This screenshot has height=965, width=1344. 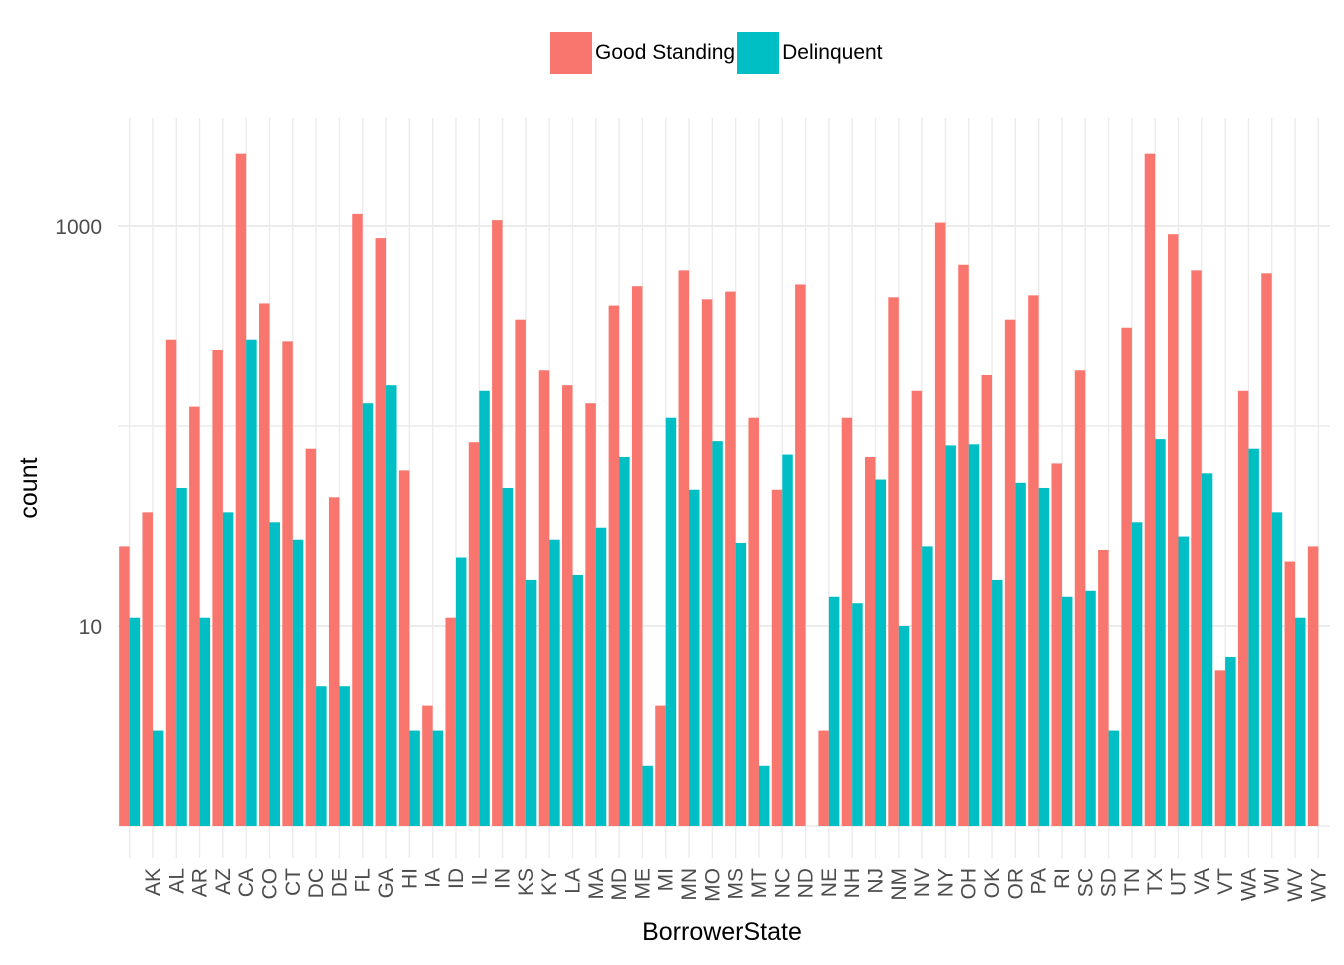 I want to click on bar-delinquent-ma, so click(x=601, y=676).